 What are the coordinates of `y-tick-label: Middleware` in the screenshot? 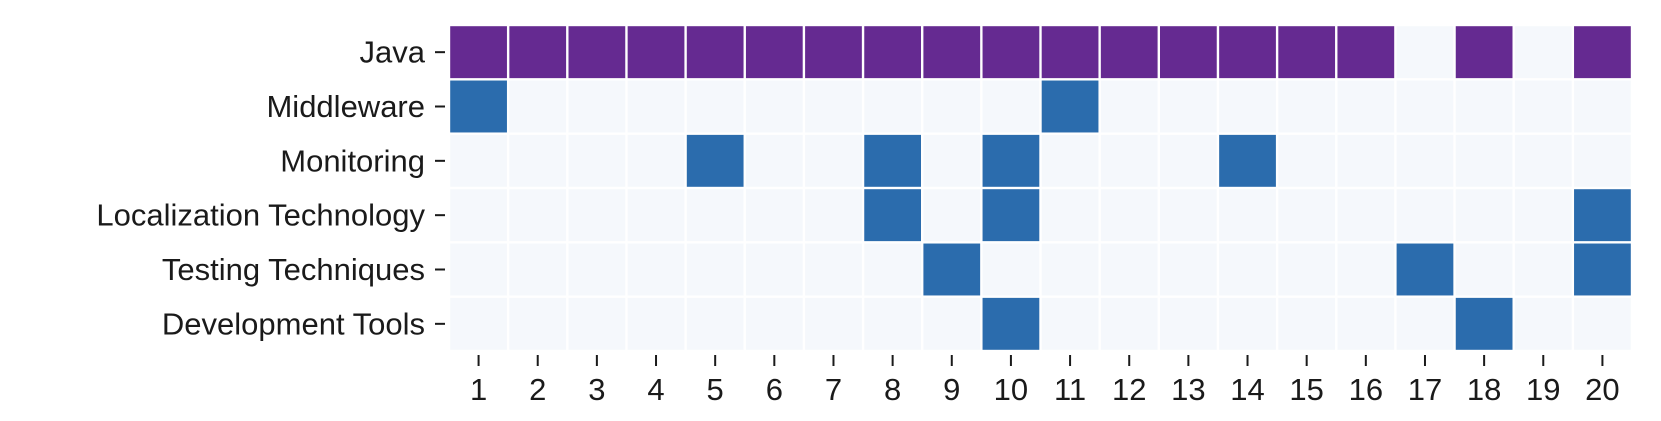 It's located at (345, 106).